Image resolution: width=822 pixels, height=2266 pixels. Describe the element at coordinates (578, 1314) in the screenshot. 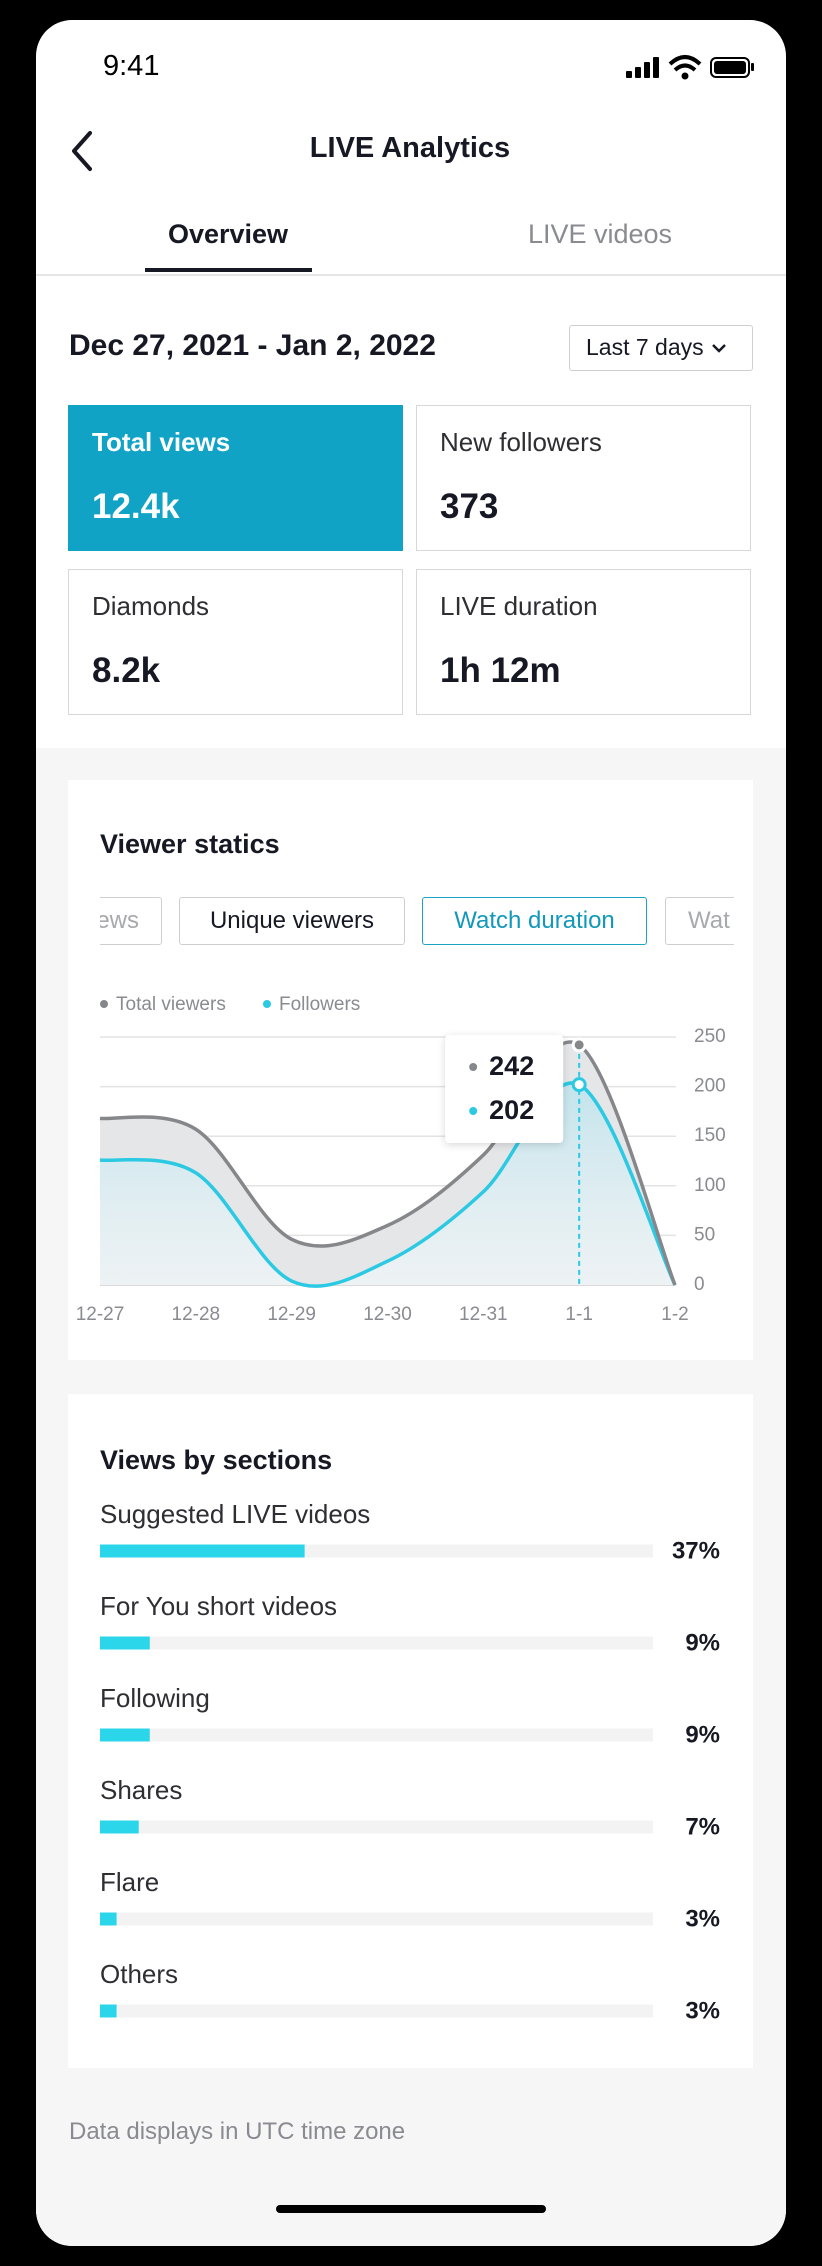

I see `x-tick-label: 1-1` at that location.